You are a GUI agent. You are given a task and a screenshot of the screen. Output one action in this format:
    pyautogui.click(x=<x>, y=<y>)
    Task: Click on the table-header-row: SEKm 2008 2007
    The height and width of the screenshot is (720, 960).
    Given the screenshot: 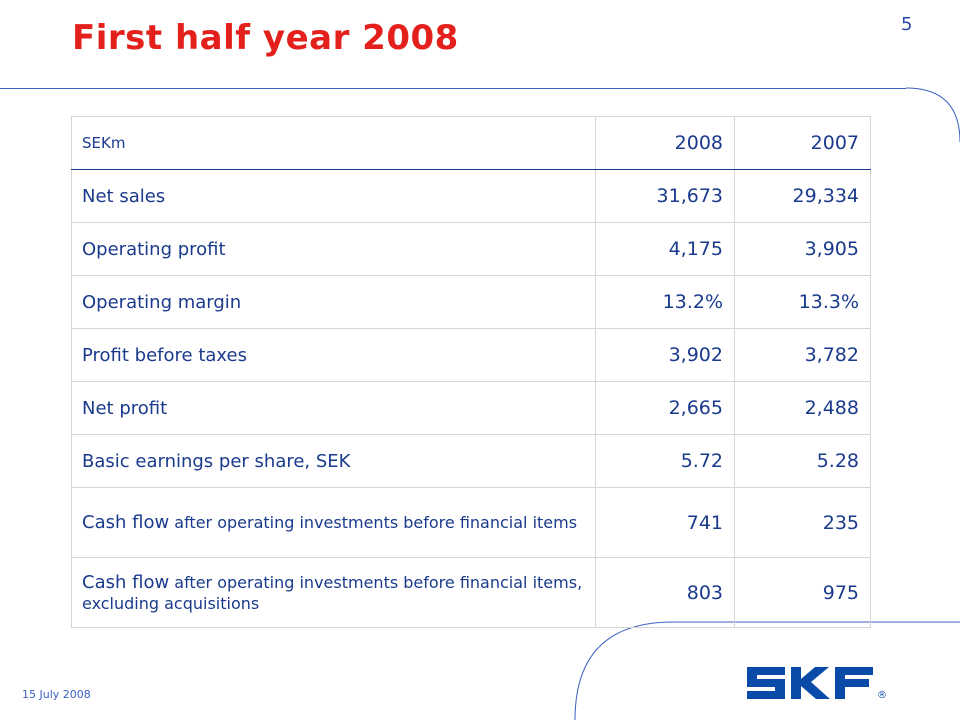 What is the action you would take?
    pyautogui.click(x=471, y=143)
    